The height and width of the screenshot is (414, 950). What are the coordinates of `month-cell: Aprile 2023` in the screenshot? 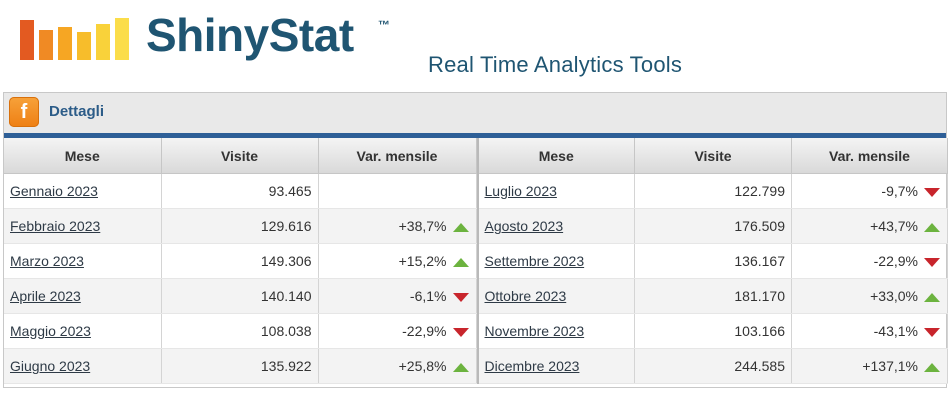 It's located at (83, 296).